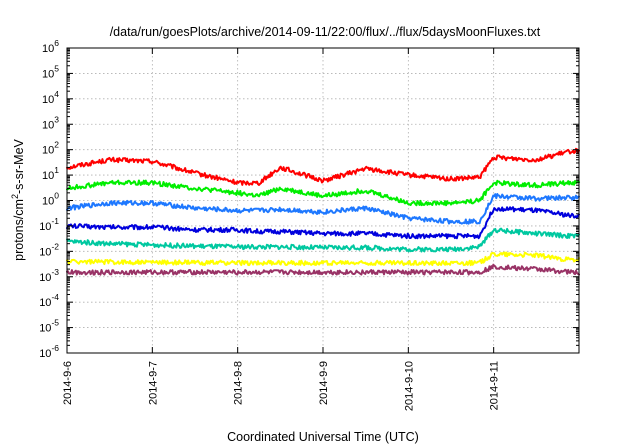  What do you see at coordinates (68, 383) in the screenshot?
I see `x-tick-label: 2014-9-6` at bounding box center [68, 383].